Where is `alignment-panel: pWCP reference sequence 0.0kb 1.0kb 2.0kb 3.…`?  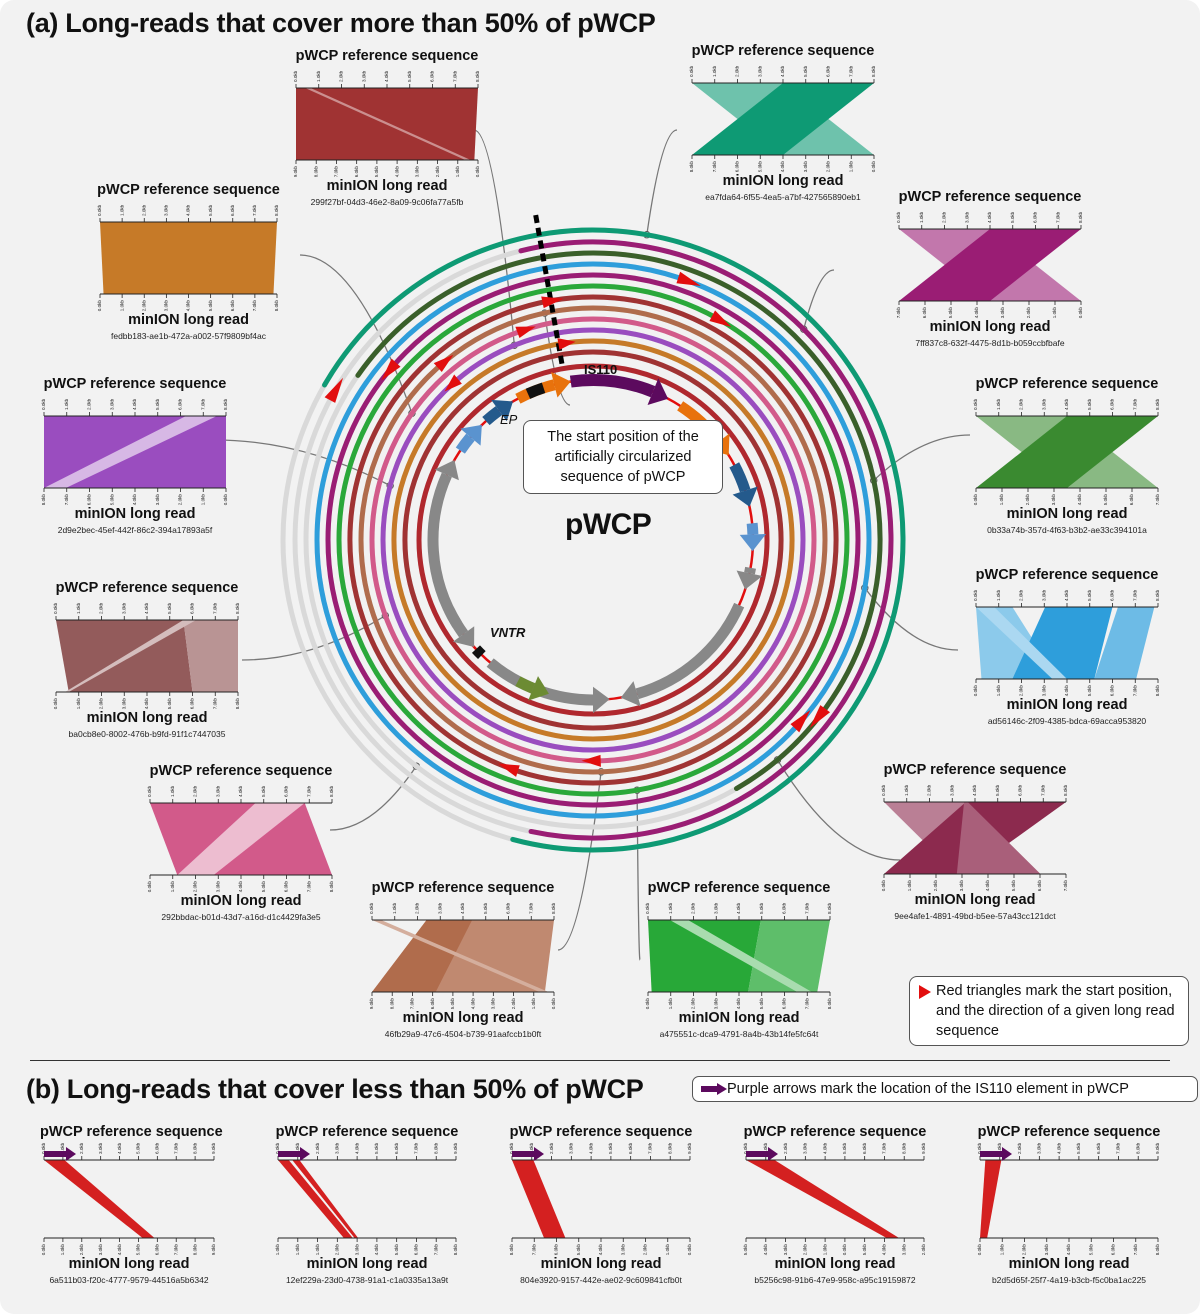 alignment-panel: pWCP reference sequence 0.0kb 1.0kb 2.0kb 3.… is located at coordinates (463, 960).